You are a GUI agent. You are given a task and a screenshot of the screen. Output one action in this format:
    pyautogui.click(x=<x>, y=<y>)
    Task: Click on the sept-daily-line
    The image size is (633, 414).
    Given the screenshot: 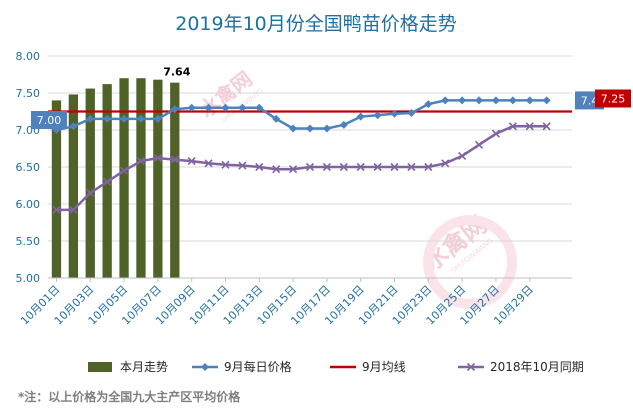 What is the action you would take?
    pyautogui.click(x=301, y=115)
    